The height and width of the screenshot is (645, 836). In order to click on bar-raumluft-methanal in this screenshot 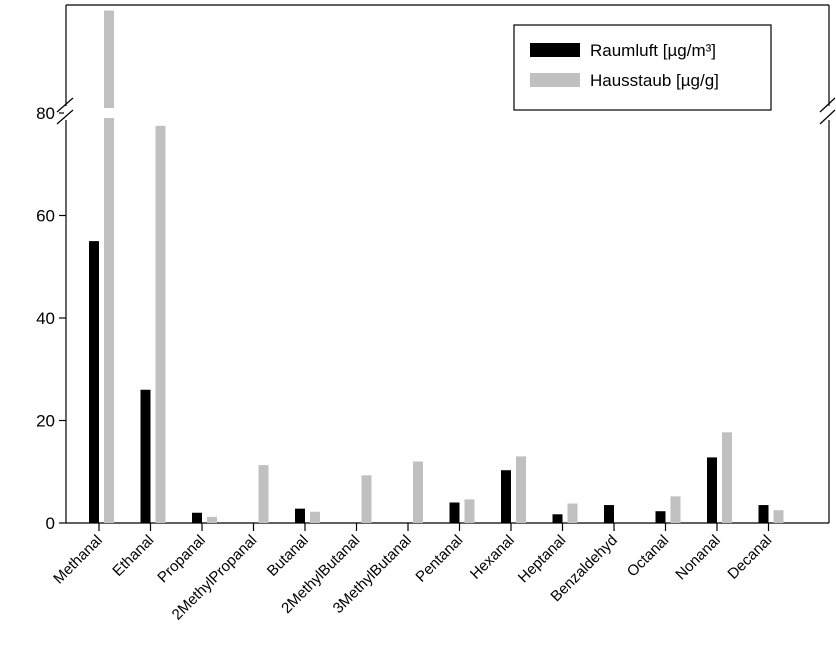, I will do `click(94, 382)`.